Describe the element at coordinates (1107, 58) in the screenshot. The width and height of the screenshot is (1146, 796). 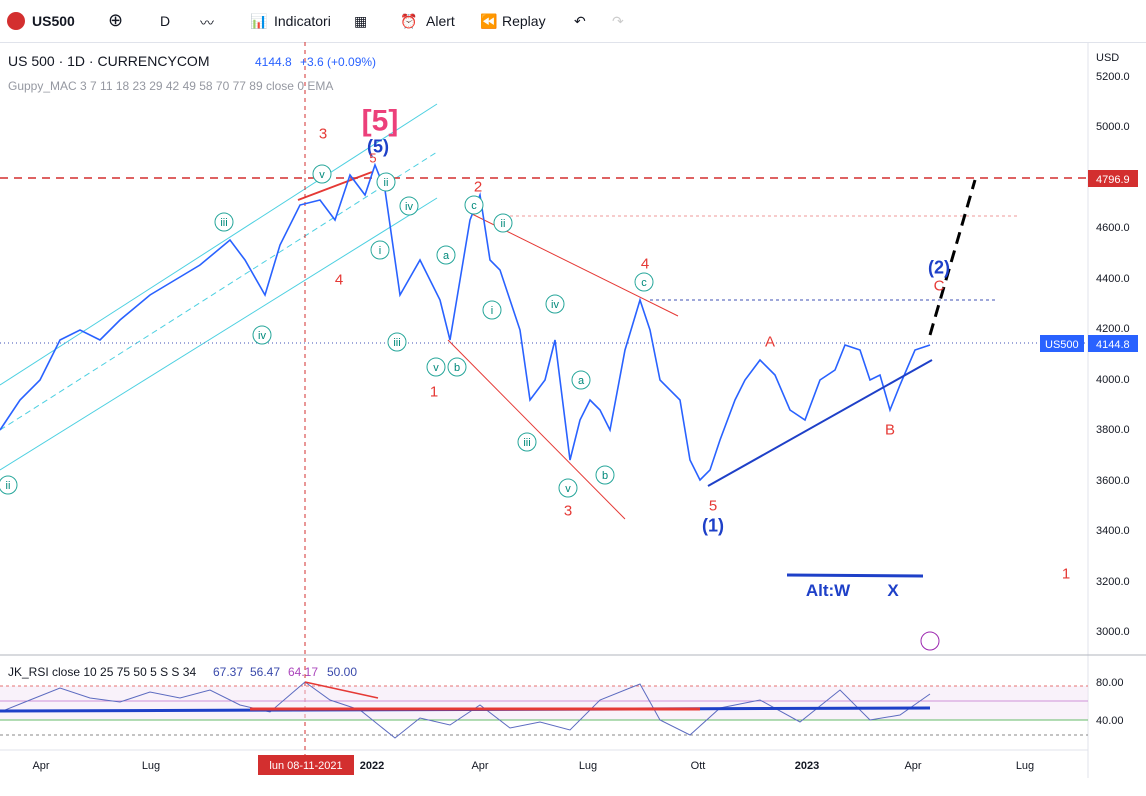
I see `currency: USD` at that location.